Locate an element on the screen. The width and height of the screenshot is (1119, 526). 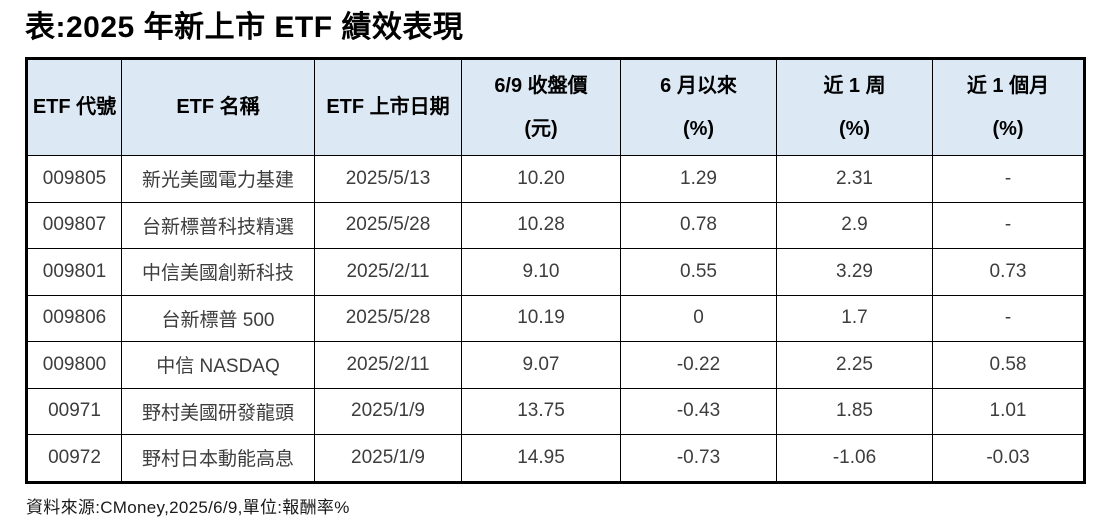
header-label: 6 月以來 is located at coordinates (698, 85).